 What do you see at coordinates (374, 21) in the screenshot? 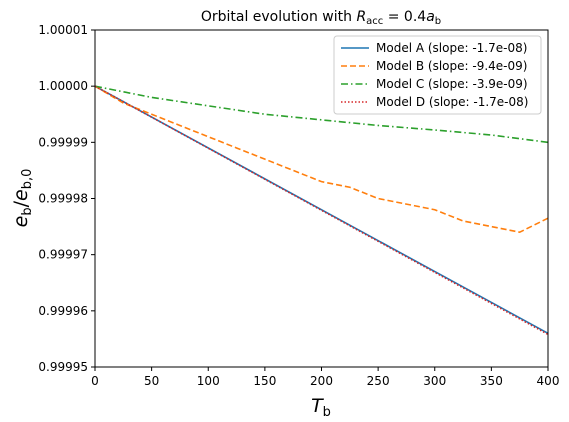
I see `chart-title-math-sub: acc` at bounding box center [374, 21].